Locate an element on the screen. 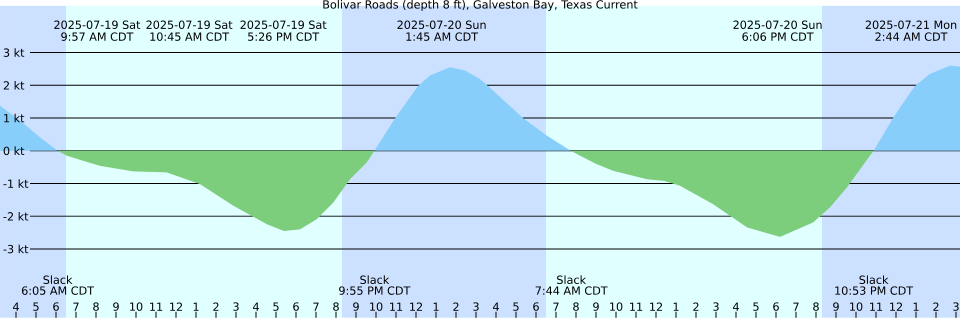 This screenshot has height=318, width=960. annotation: 10:53 PM CDT is located at coordinates (874, 290).